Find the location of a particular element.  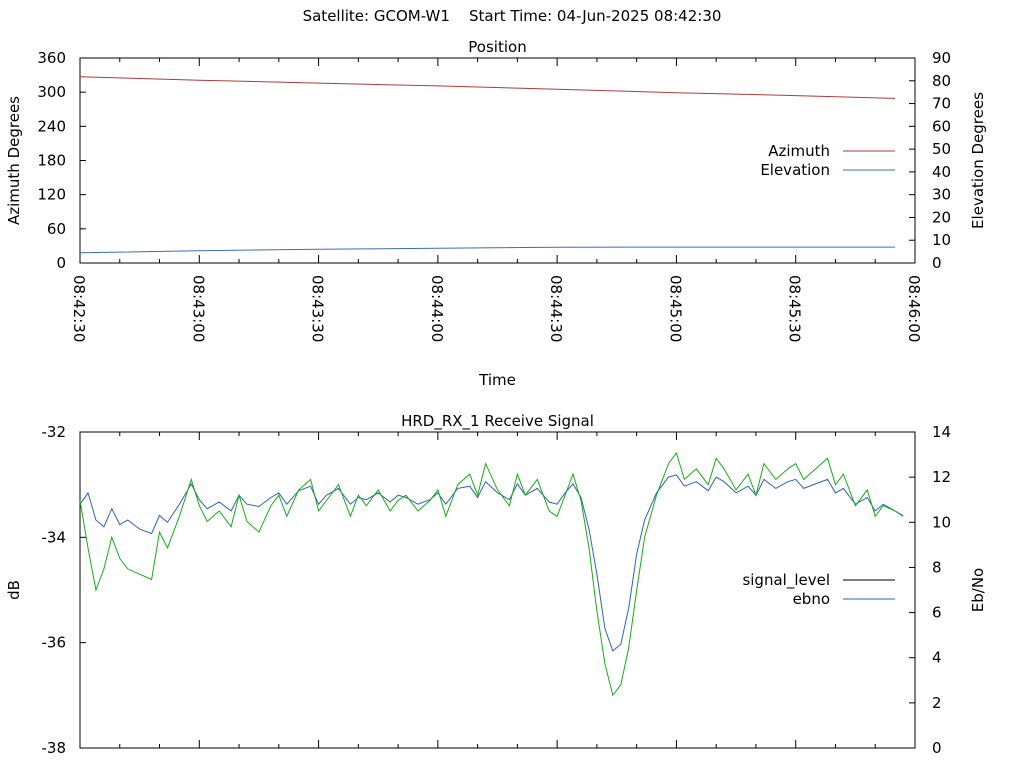

position-y2tick-label: 70 is located at coordinates (941, 104).